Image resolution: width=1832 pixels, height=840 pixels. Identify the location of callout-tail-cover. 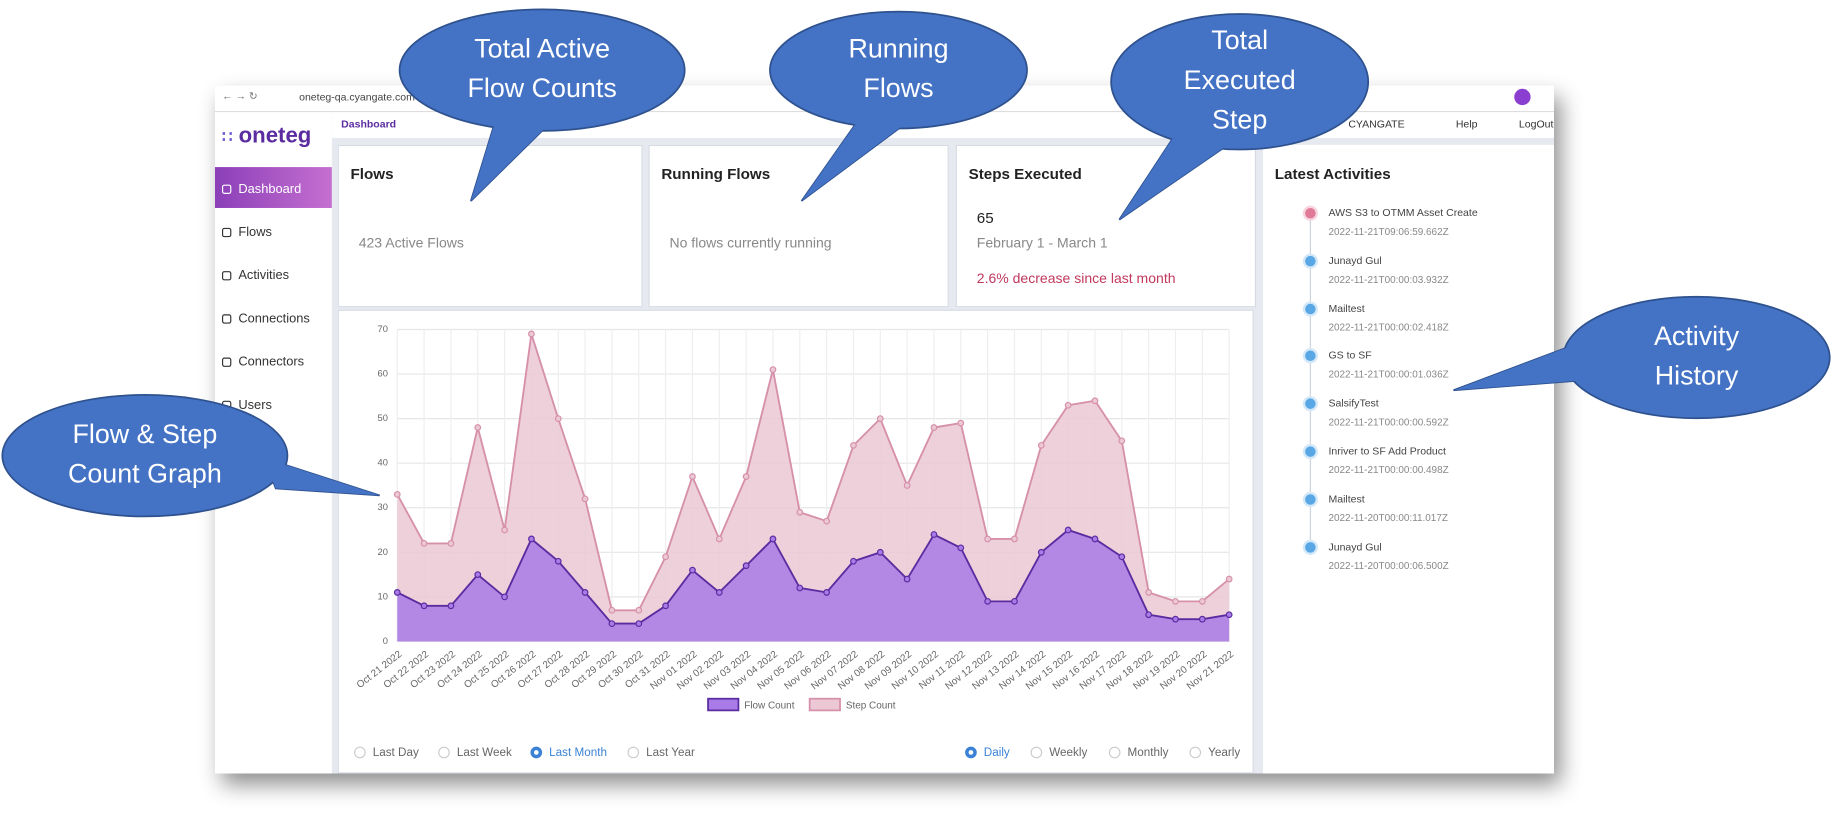
(1514, 368).